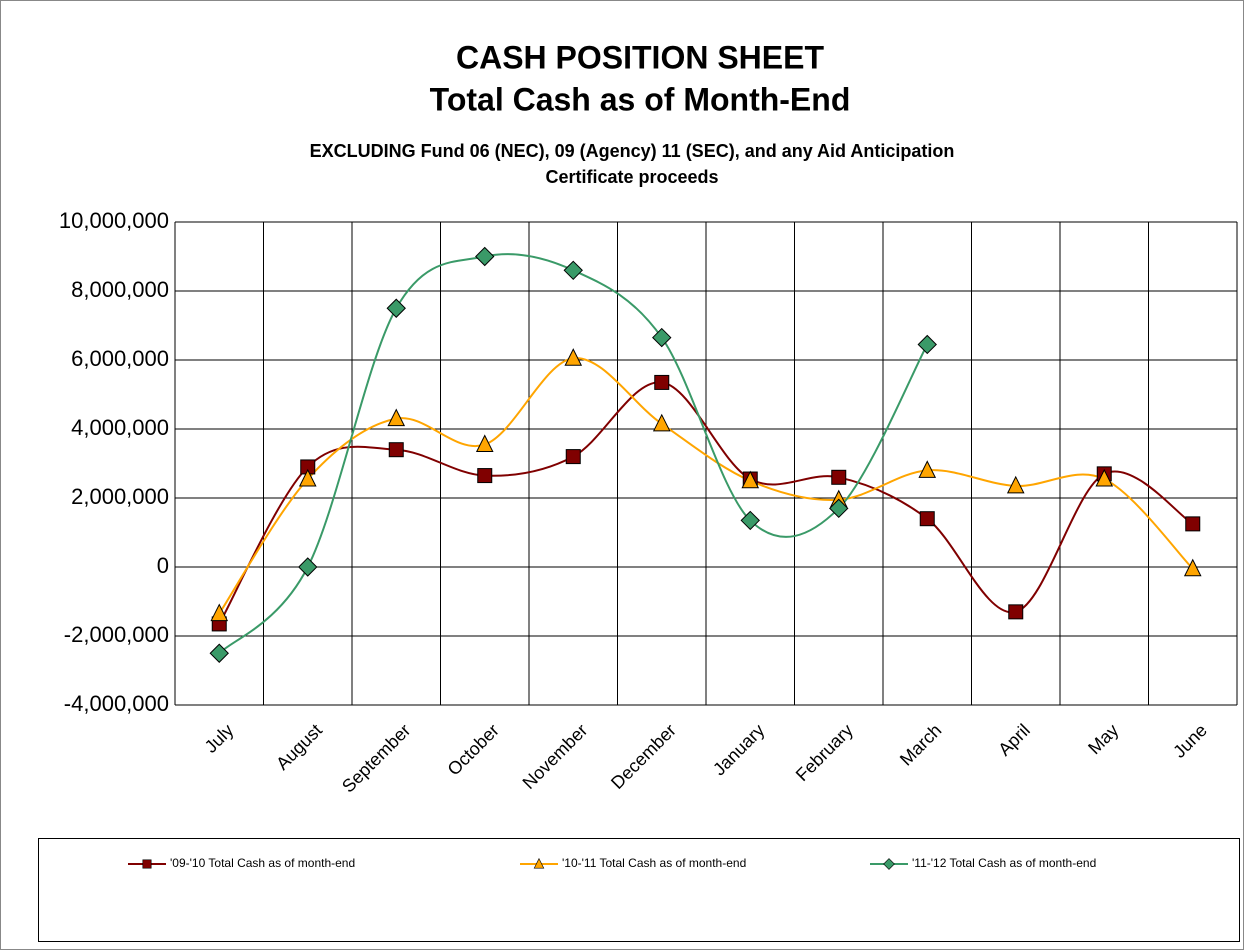  I want to click on y-tick-label: 8,000,000, so click(120, 289).